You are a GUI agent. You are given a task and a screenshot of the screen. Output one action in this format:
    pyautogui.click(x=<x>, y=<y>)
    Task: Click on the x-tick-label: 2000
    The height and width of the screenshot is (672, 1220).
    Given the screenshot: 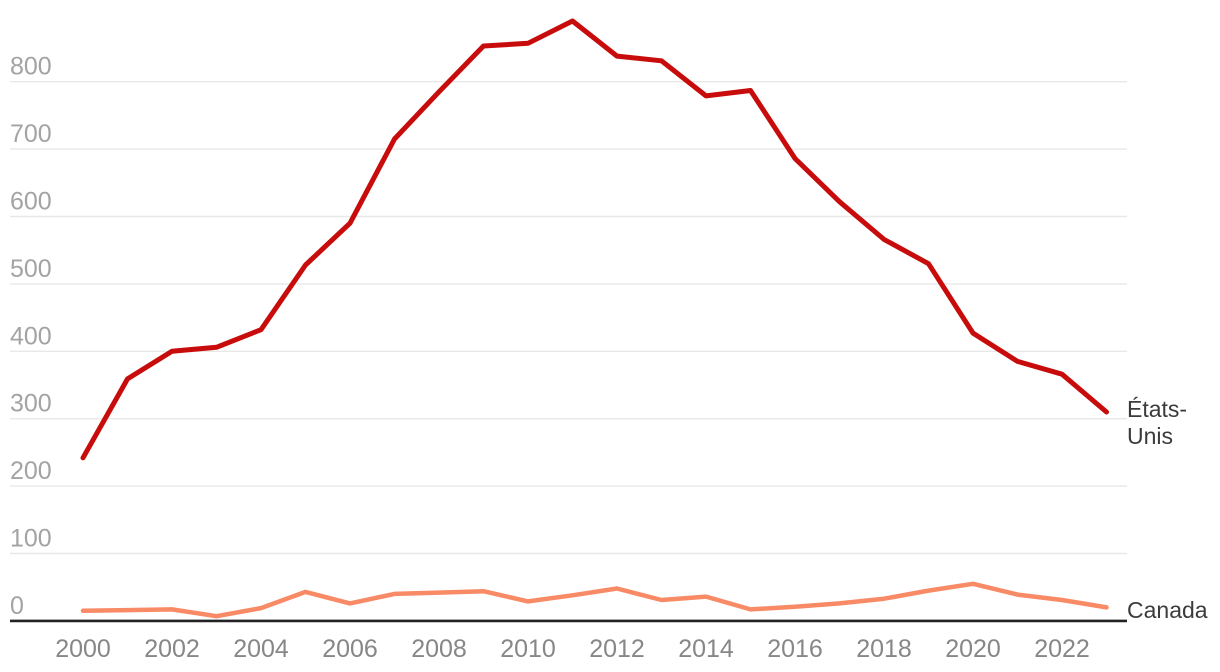 What is the action you would take?
    pyautogui.click(x=83, y=649)
    